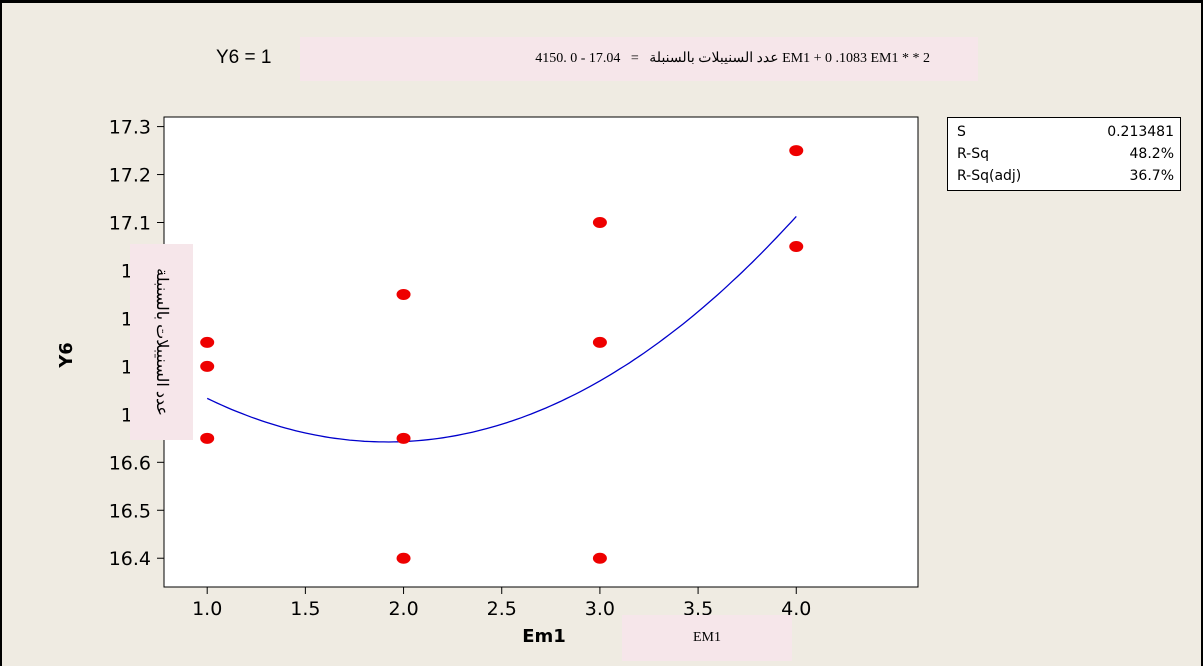  I want to click on stat-label: R-Sq, so click(973, 154).